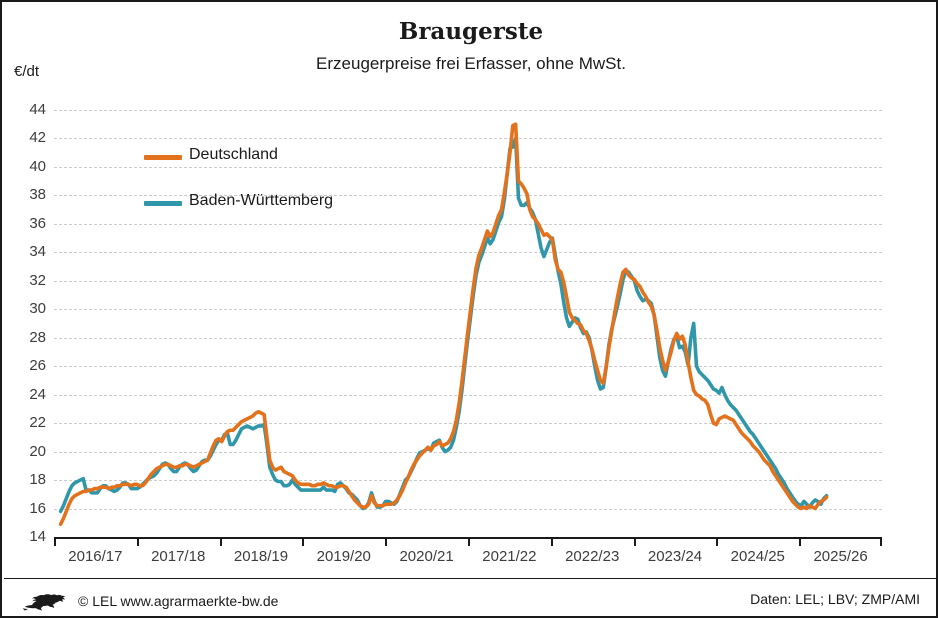 This screenshot has width=938, height=618. What do you see at coordinates (37, 508) in the screenshot?
I see `y-tick-label: 16` at bounding box center [37, 508].